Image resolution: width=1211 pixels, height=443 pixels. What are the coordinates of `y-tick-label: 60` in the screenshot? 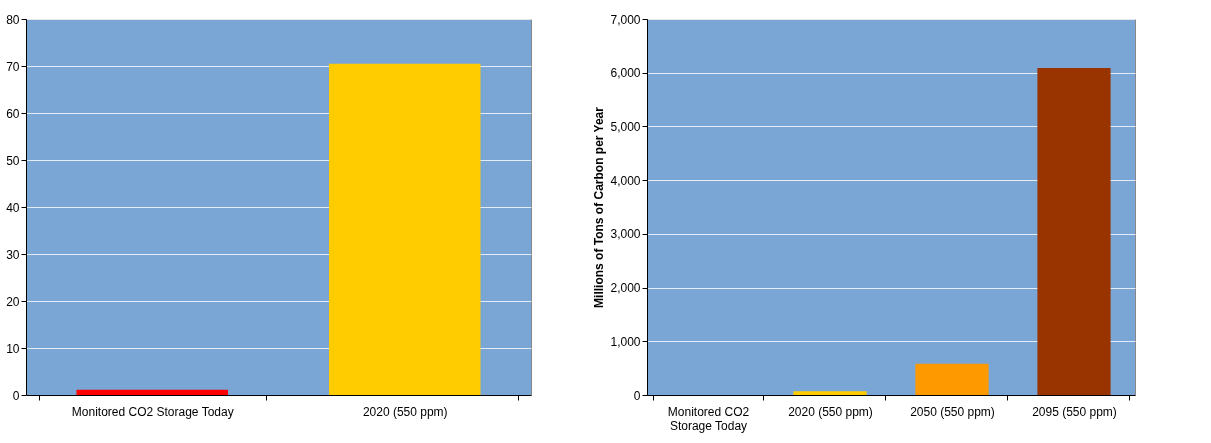 It's located at (13, 113).